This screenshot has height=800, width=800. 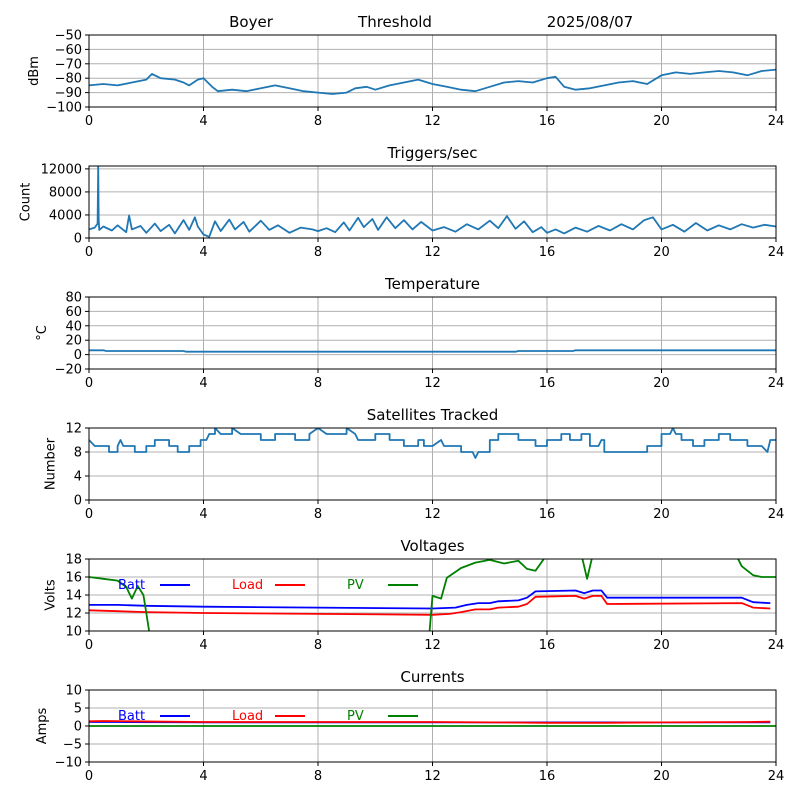 I want to click on xtick-label-satellites-1: 4, so click(x=203, y=514).